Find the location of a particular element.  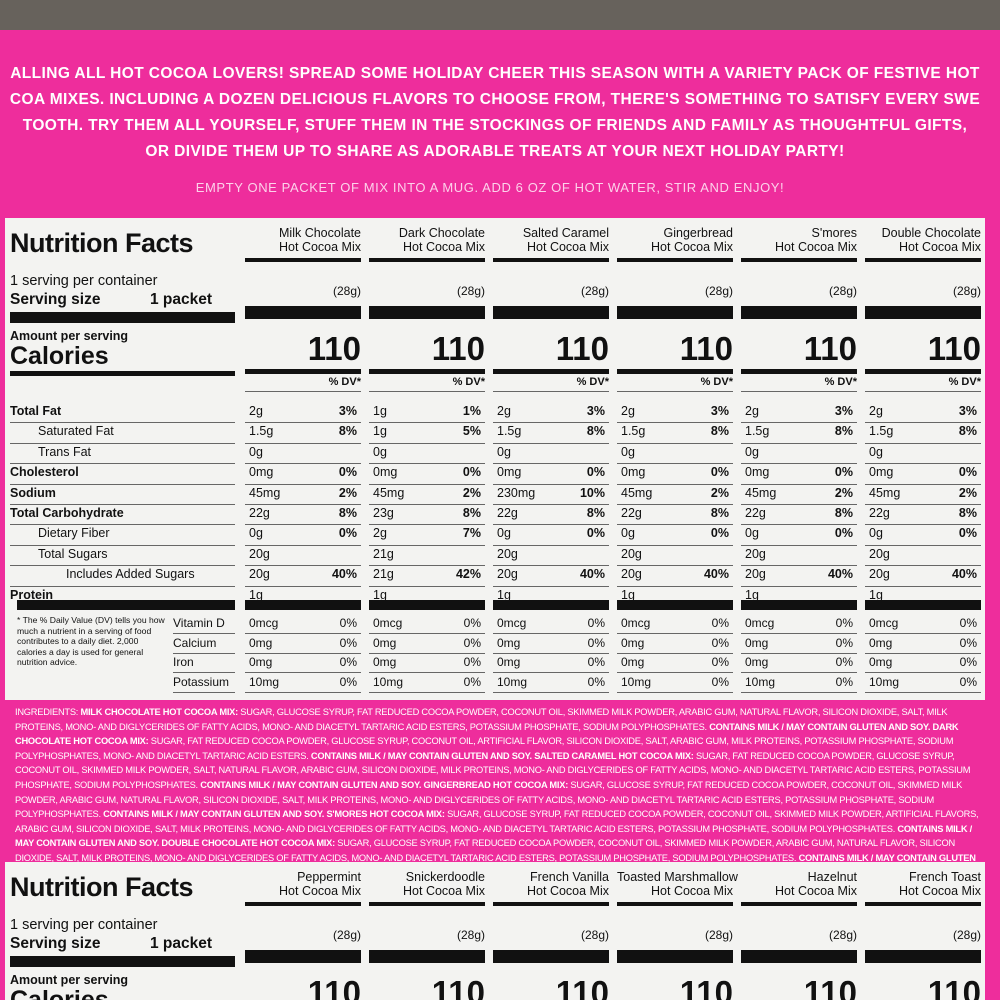

amount: 22g is located at coordinates (507, 513).